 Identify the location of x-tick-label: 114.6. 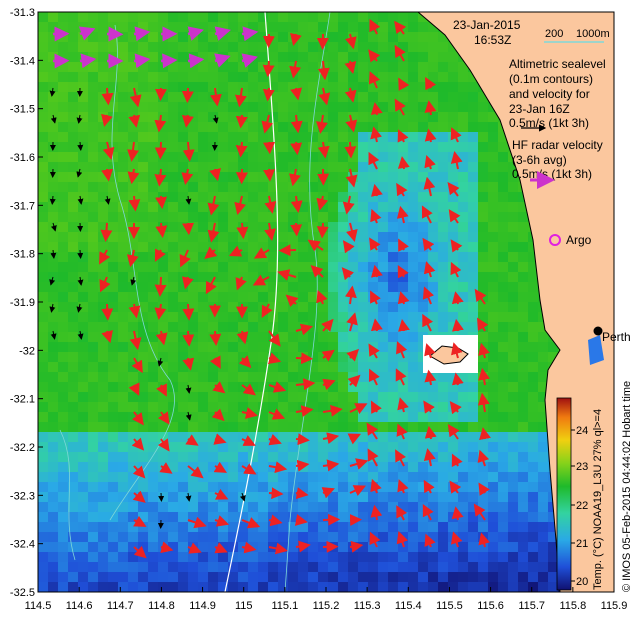
(79, 606).